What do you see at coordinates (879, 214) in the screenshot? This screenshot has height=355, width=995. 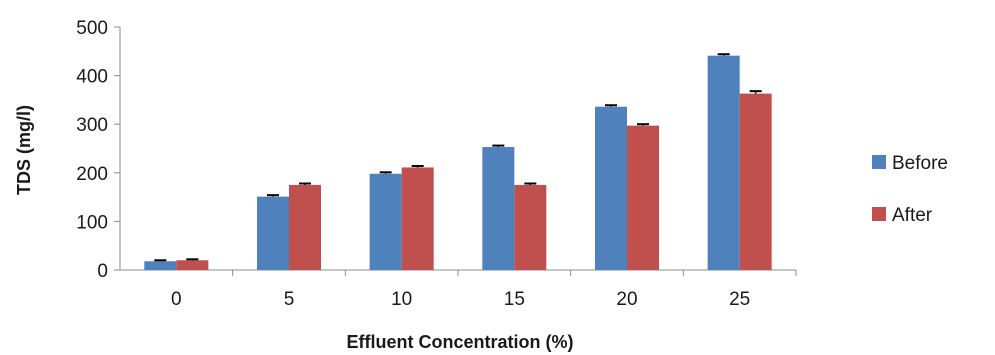 I see `legend-swatch-after` at bounding box center [879, 214].